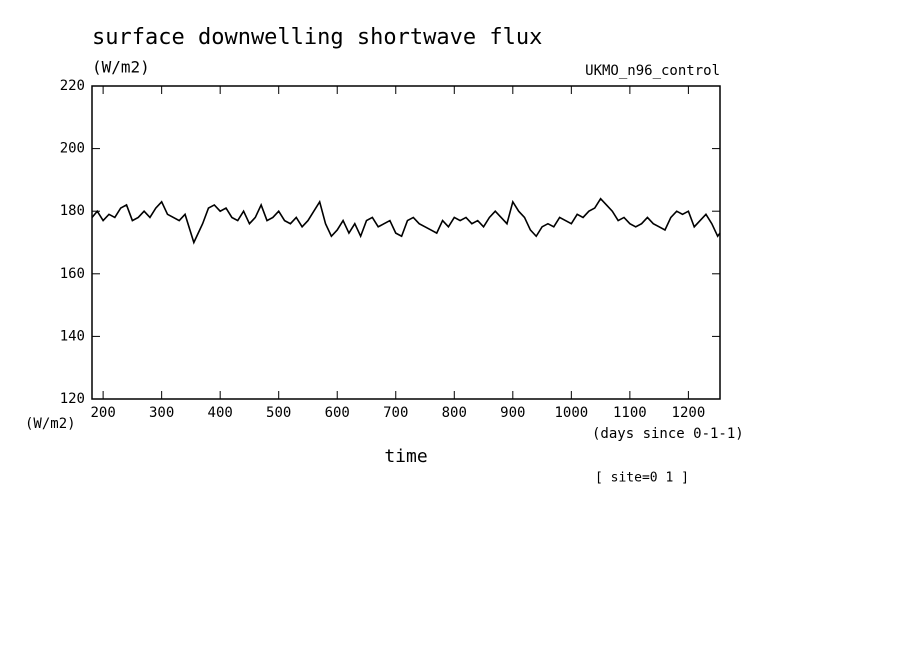 The image size is (904, 654). Describe the element at coordinates (121, 67) in the screenshot. I see `chart-subtitle: (W/m2)` at that location.